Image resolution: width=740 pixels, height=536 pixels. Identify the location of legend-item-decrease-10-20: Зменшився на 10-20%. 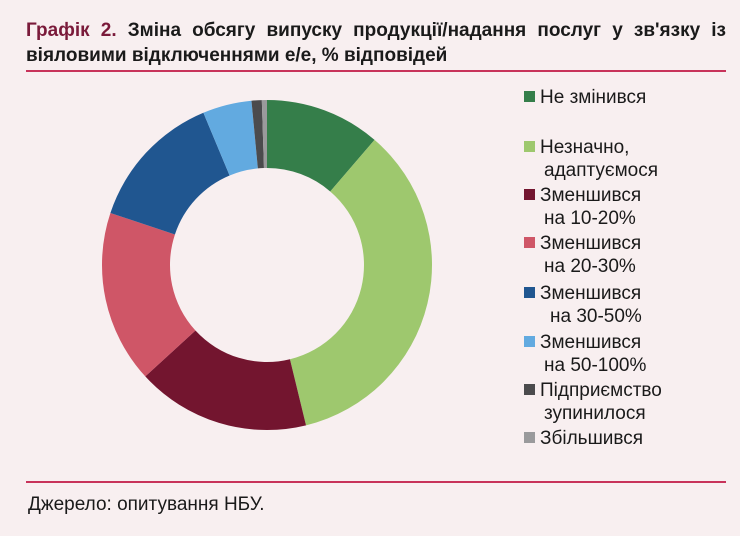
(582, 207).